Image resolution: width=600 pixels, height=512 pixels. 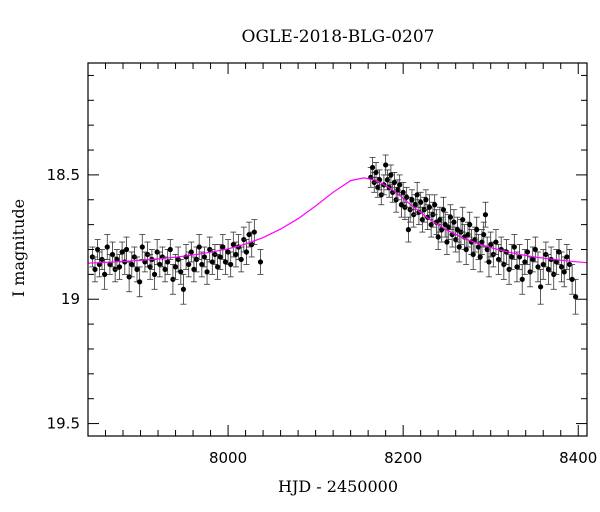 What do you see at coordinates (63, 175) in the screenshot?
I see `y-tick-label: 18.5` at bounding box center [63, 175].